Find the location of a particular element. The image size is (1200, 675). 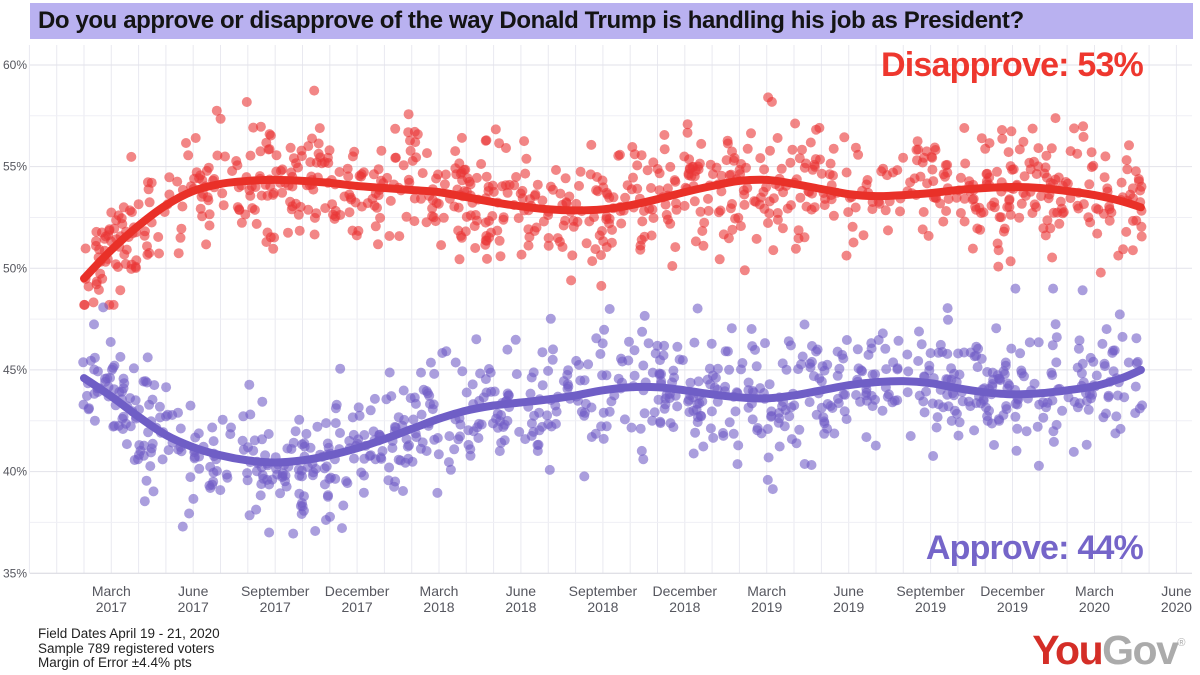

svg-text: 40% is located at coordinates (15, 472).